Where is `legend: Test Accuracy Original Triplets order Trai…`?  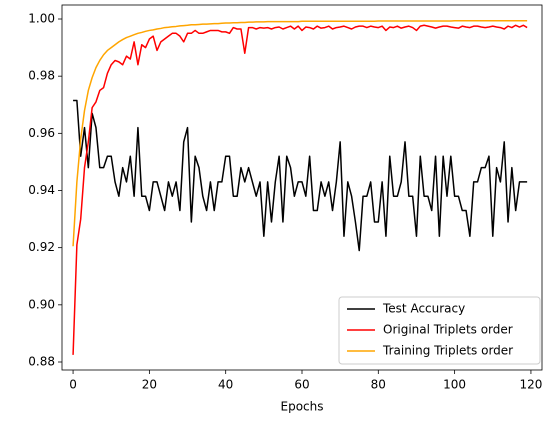
legend: Test Accuracy Original Triplets order Trai… is located at coordinates (439, 330).